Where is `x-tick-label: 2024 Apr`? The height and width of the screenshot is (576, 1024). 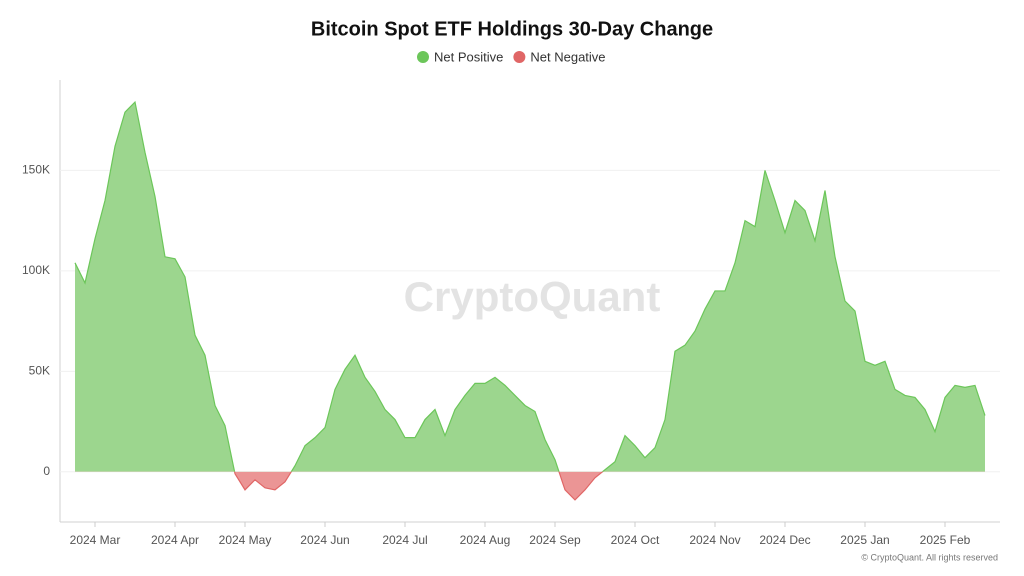 x-tick-label: 2024 Apr is located at coordinates (175, 540).